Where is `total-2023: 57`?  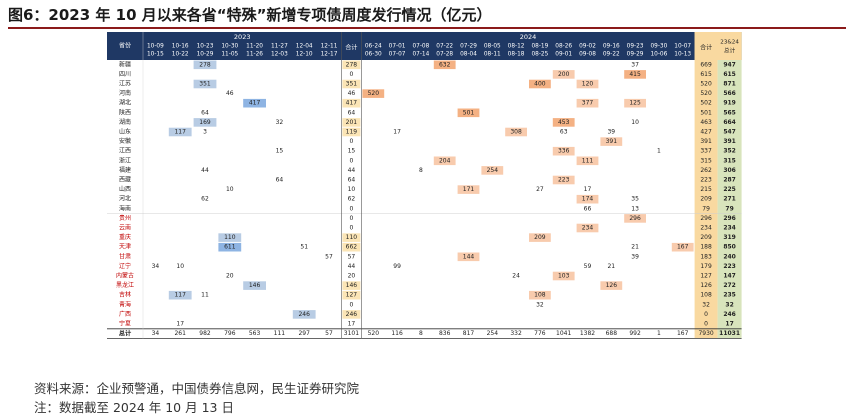
total-2023: 57 is located at coordinates (329, 333).